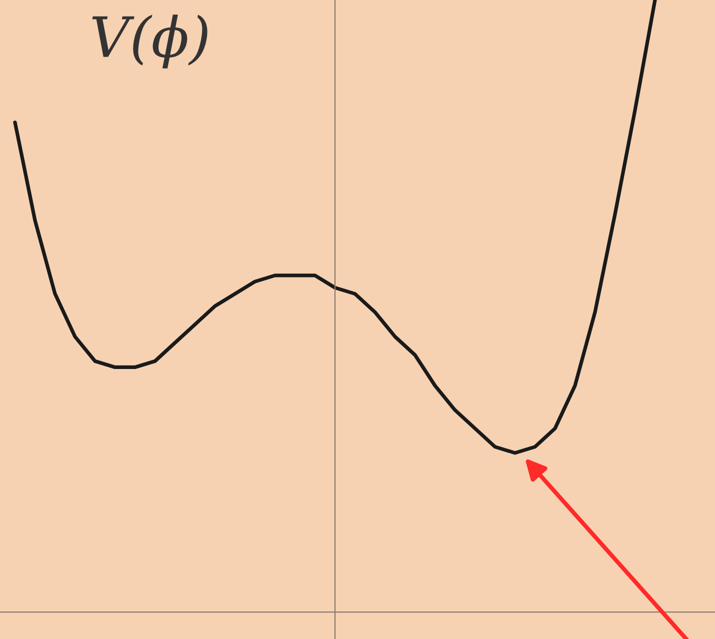  I want to click on y-axis-title: V(ϕ), so click(150, 41).